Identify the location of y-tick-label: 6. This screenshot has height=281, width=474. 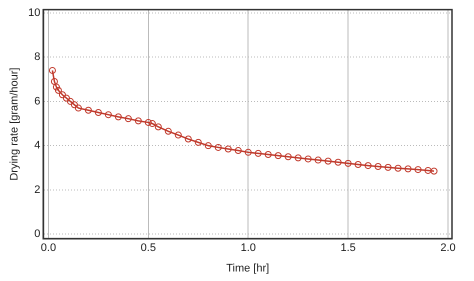
(37, 101).